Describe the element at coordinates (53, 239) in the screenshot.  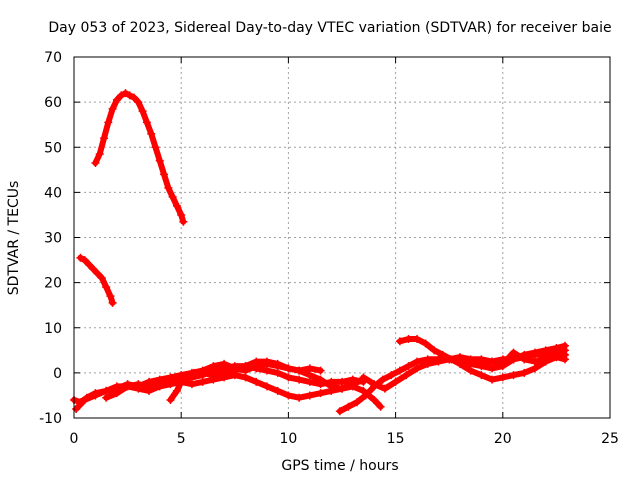
I see `y-tick-label: 30` at that location.